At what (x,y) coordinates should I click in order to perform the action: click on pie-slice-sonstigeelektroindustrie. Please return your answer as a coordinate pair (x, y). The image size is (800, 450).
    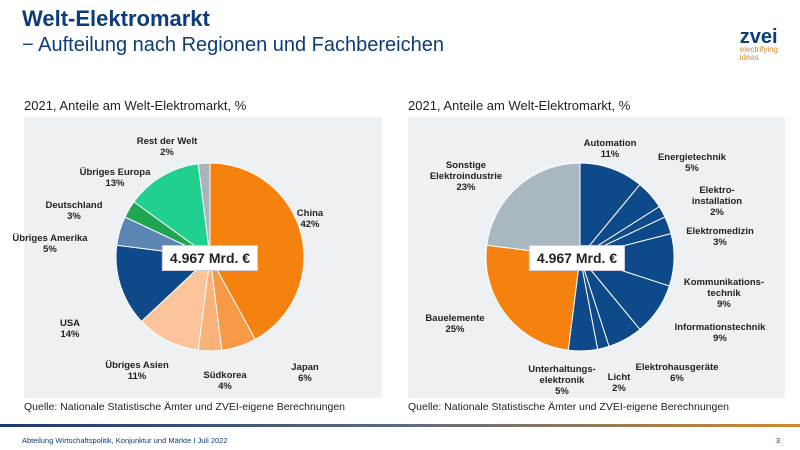
    Looking at the image, I should click on (533, 210).